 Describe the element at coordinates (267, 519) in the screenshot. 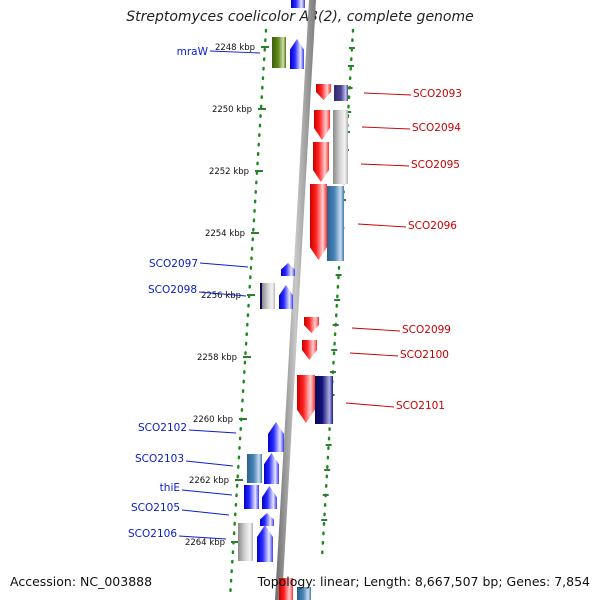

I see `gene-arrow-sco2105` at that location.